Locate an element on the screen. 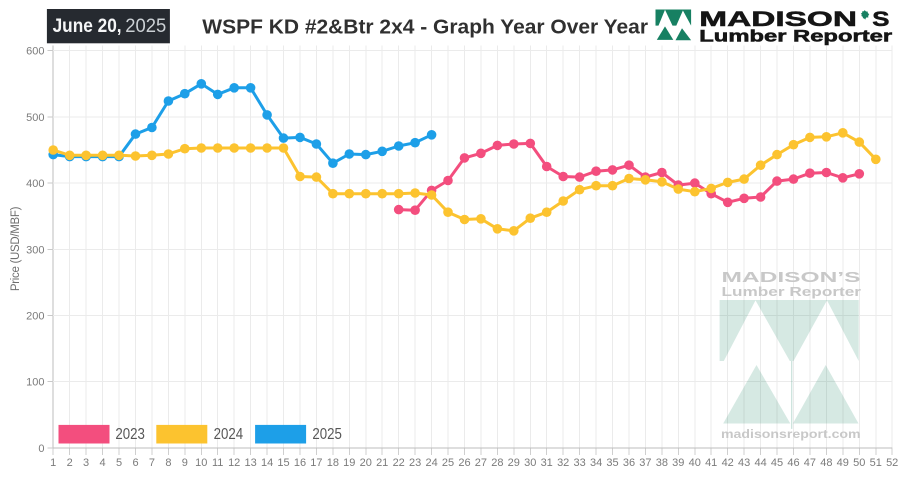 The image size is (910, 483). svg-text: 41 is located at coordinates (711, 463).